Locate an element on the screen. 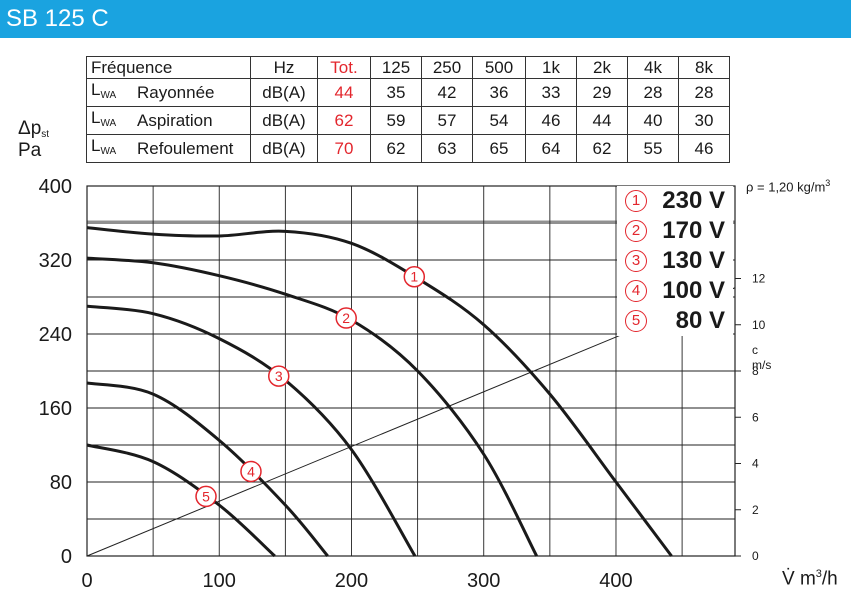 This screenshot has width=851, height=599. velocity-tick-label: 6 is located at coordinates (755, 417).